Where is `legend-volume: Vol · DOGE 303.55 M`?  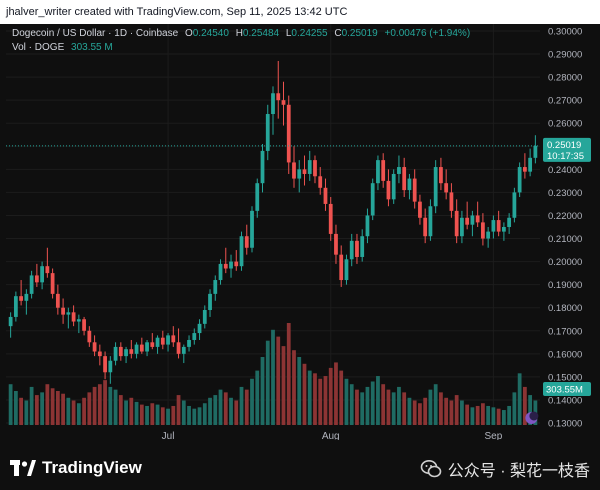 legend-volume: Vol · DOGE 303.55 M is located at coordinates (62, 47).